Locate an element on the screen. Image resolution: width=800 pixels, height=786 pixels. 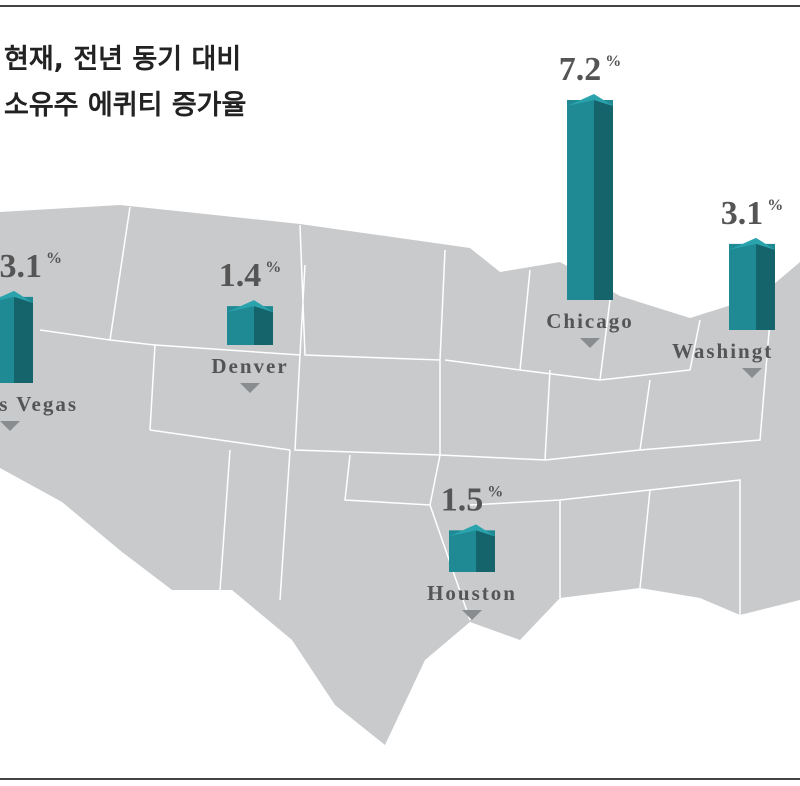
value-number: 1.4 is located at coordinates (240, 275).